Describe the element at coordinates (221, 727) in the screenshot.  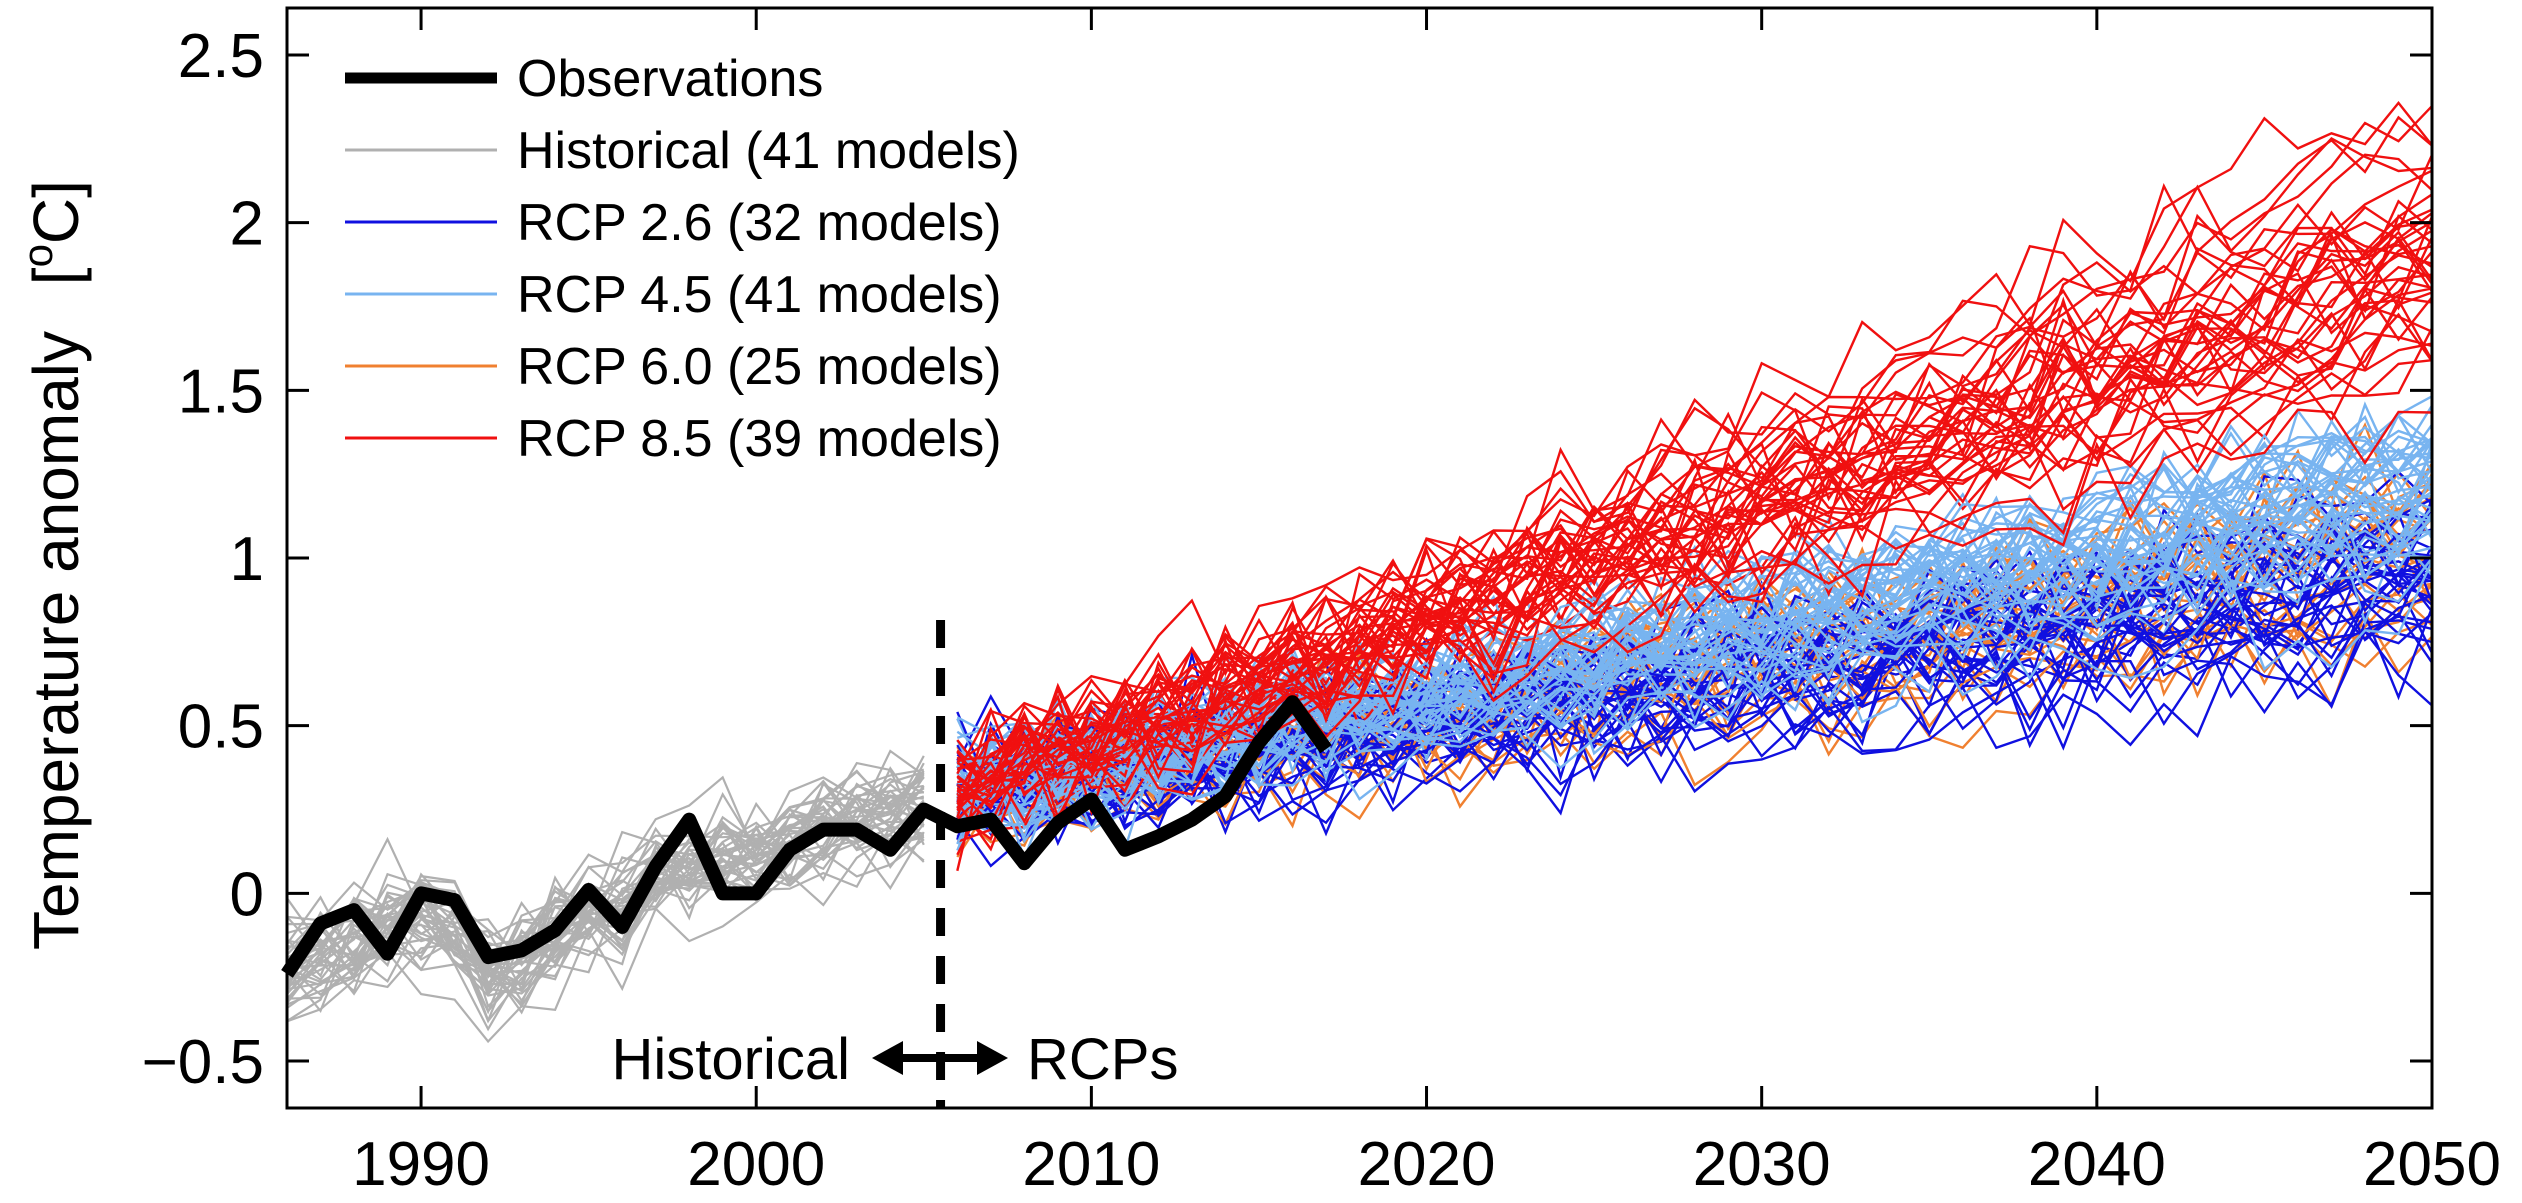
I see `y-tick-label: 0.5` at that location.